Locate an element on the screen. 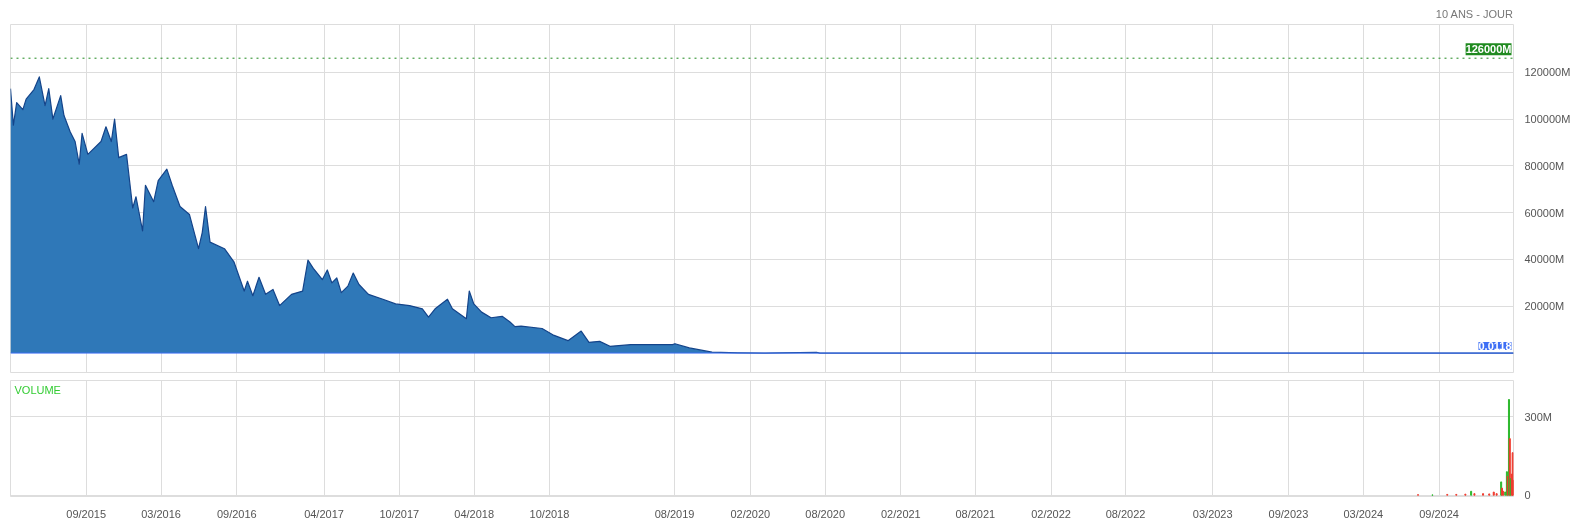  text: 10 ANS - JOUR is located at coordinates (1474, 13).